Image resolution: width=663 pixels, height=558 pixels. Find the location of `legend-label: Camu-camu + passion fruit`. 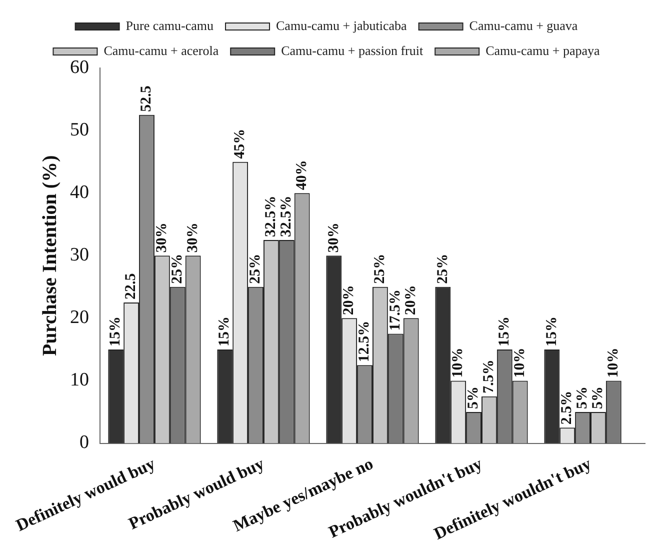

legend-label: Camu-camu + passion fruit is located at coordinates (352, 50).